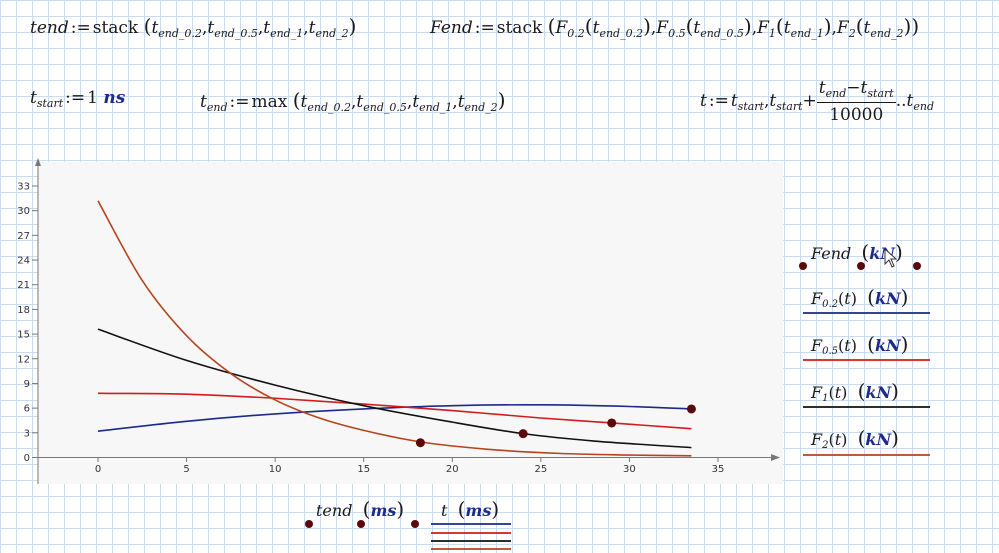 The height and width of the screenshot is (553, 999). What do you see at coordinates (470, 509) in the screenshot?
I see `x-label-t: t (ms)` at bounding box center [470, 509].